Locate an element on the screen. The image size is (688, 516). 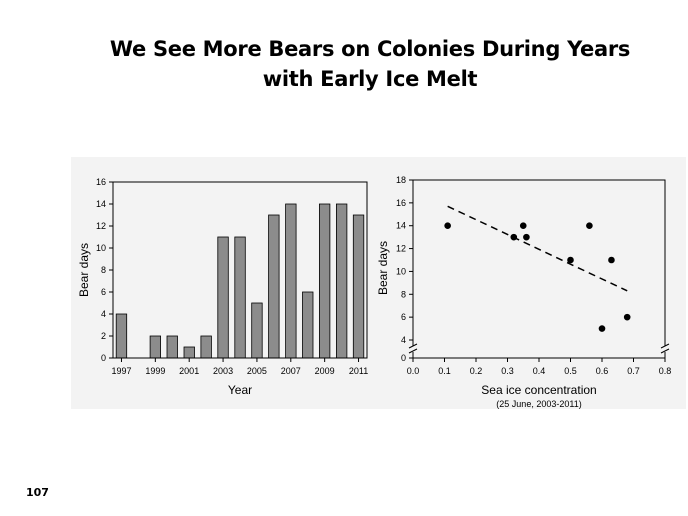
scatter-x-axis-sublabel: (25 June, 2003-2011) is located at coordinates (538, 404).